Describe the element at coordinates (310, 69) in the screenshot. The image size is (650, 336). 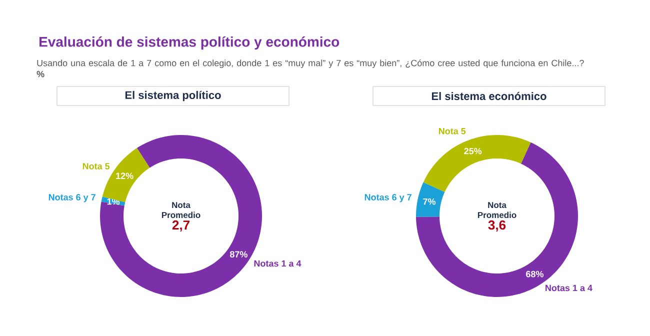
I see `text: Usando una escala de 1 a 7 como en el colegio, donde 1 es “muy mal” y 7 es “muy bien”, ¿Cómo cree usted que funciona en Chile...? %` at that location.